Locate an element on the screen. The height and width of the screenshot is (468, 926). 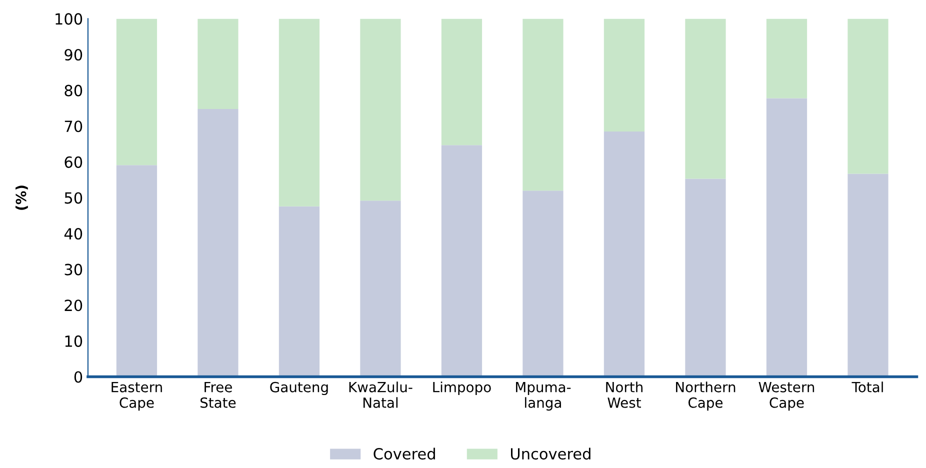
y-tick-label: 0 is located at coordinates (78, 377).